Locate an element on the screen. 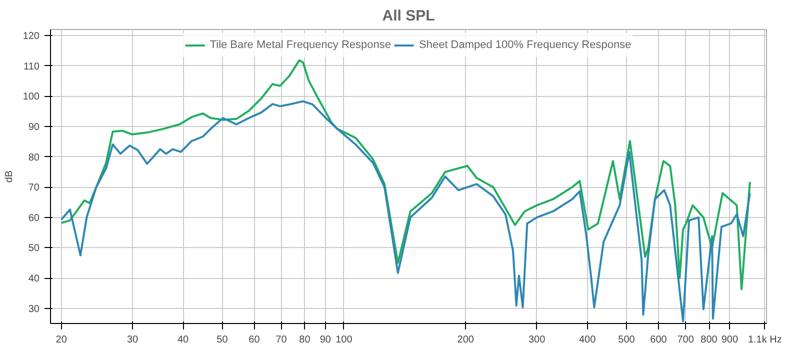  x-tick-label: 200 is located at coordinates (465, 340).